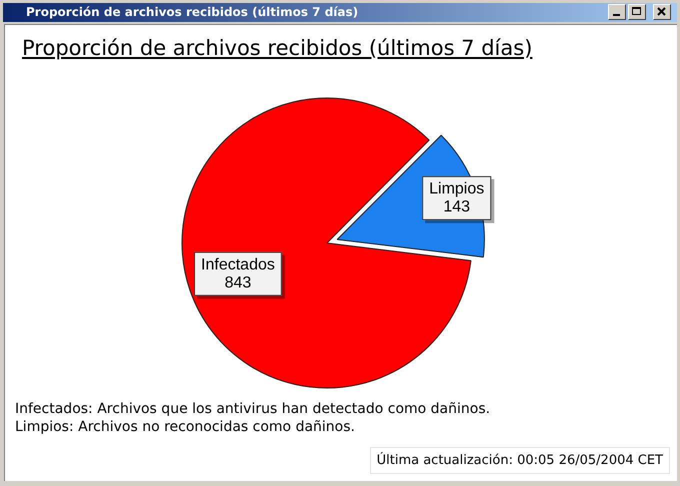  What do you see at coordinates (520, 460) in the screenshot?
I see `text: Última actualización: 00:05 26/05/2004 CET` at bounding box center [520, 460].